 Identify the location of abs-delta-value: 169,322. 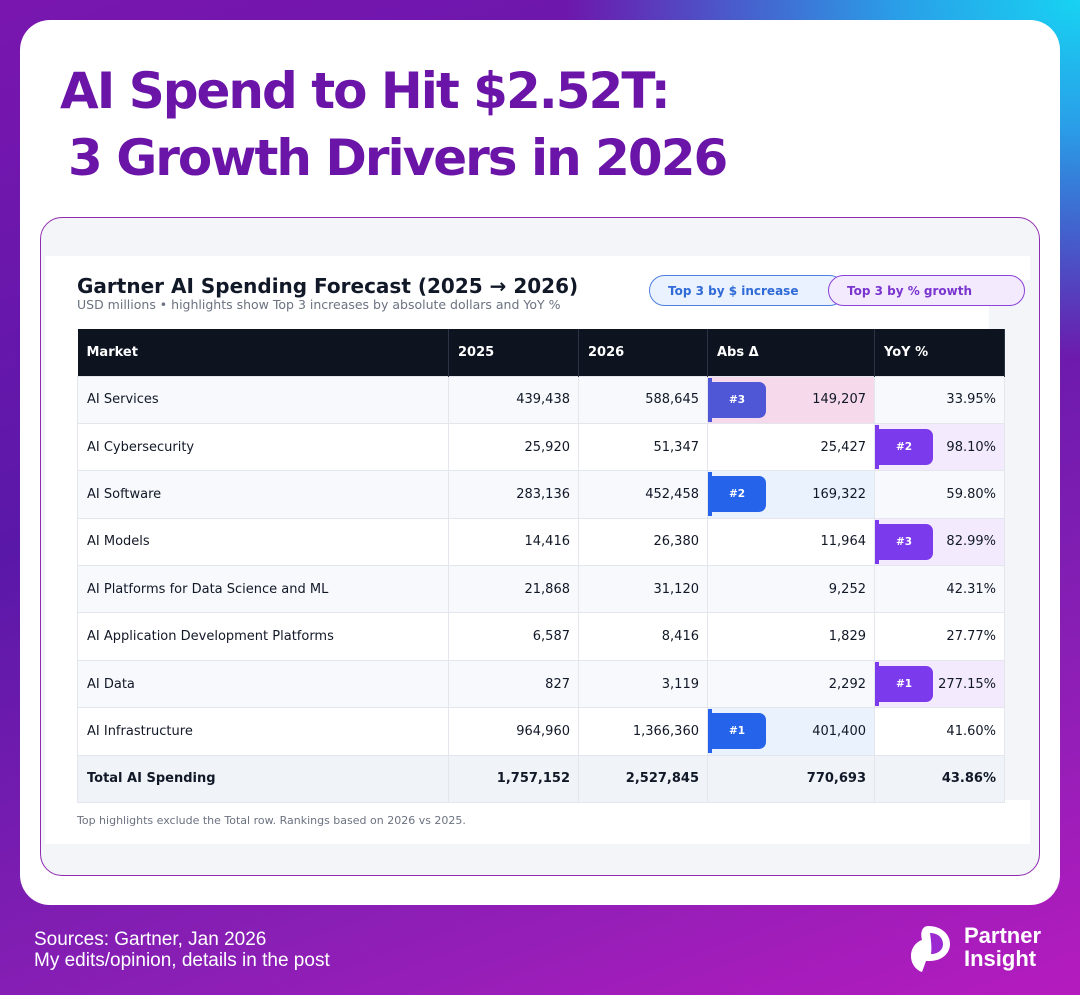
(839, 494).